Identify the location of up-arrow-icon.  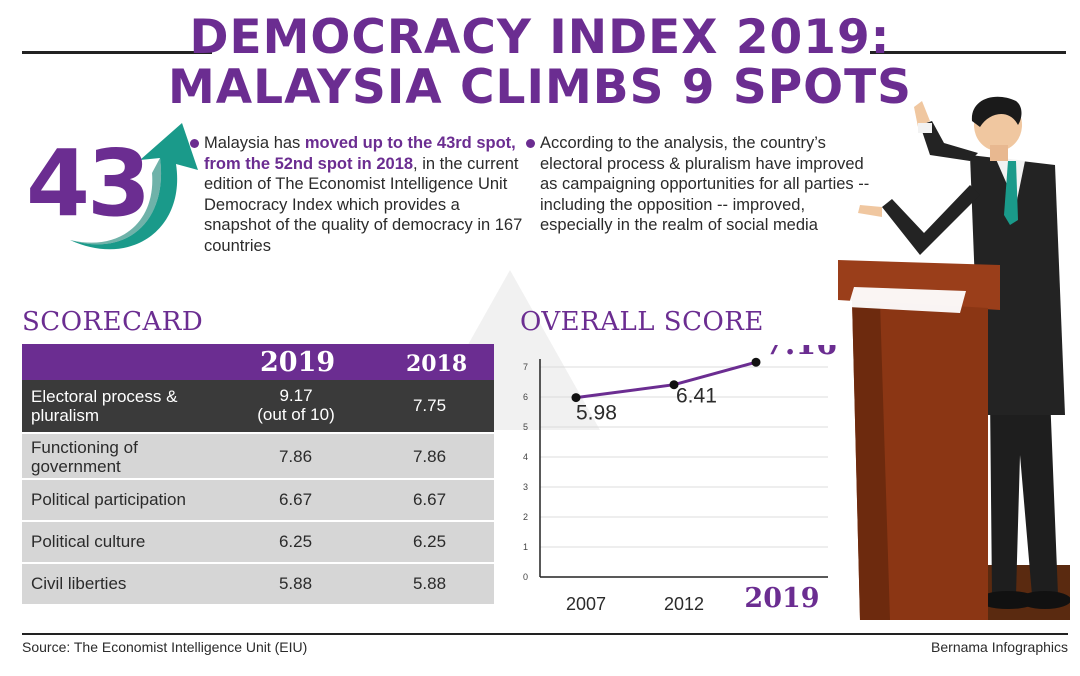
(134, 186).